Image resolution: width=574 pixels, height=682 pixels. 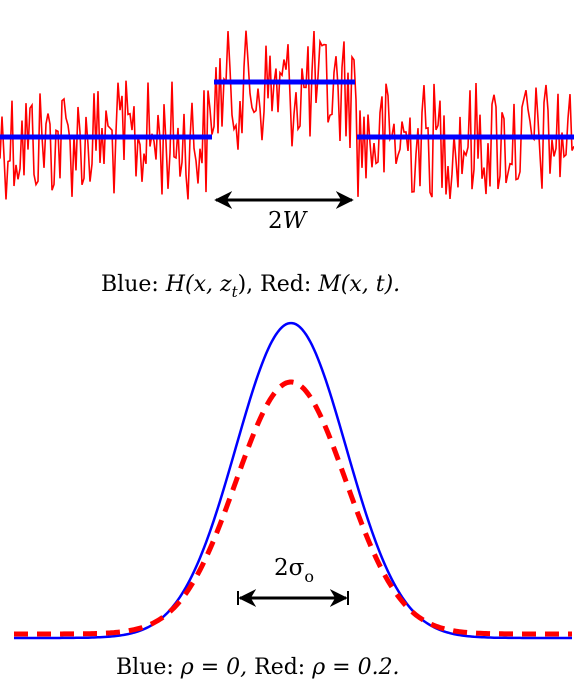 I want to click on top-caption: Blue: H(x, zt), Red: M(x, t)., so click(x=250, y=286).